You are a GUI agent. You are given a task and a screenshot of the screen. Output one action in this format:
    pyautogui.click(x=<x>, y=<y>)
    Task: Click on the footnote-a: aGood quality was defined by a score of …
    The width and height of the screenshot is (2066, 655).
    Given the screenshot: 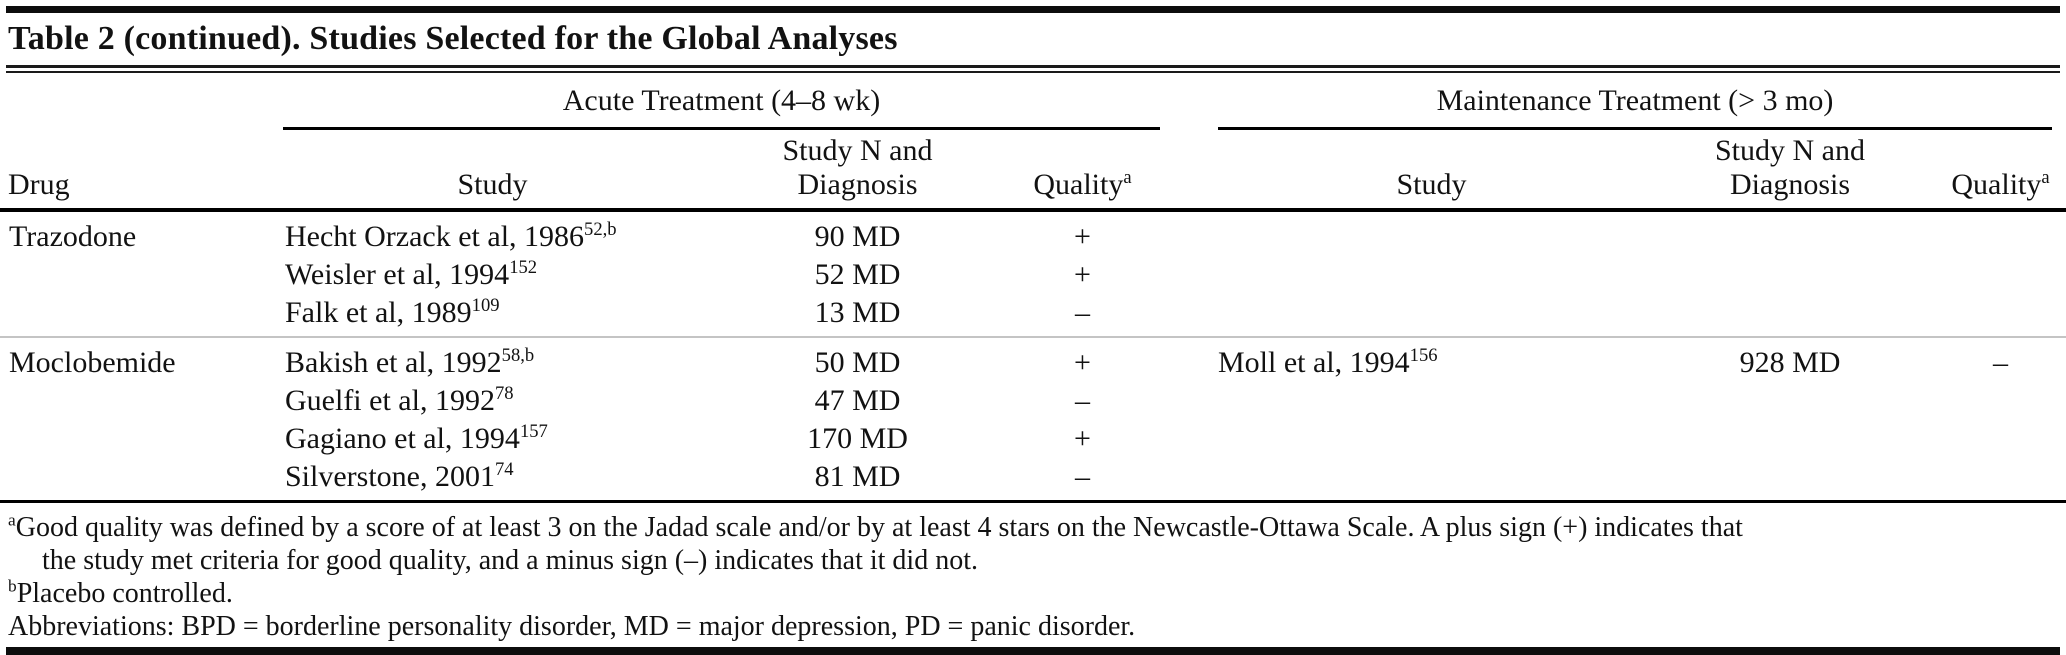 What is the action you would take?
    pyautogui.click(x=1032, y=544)
    